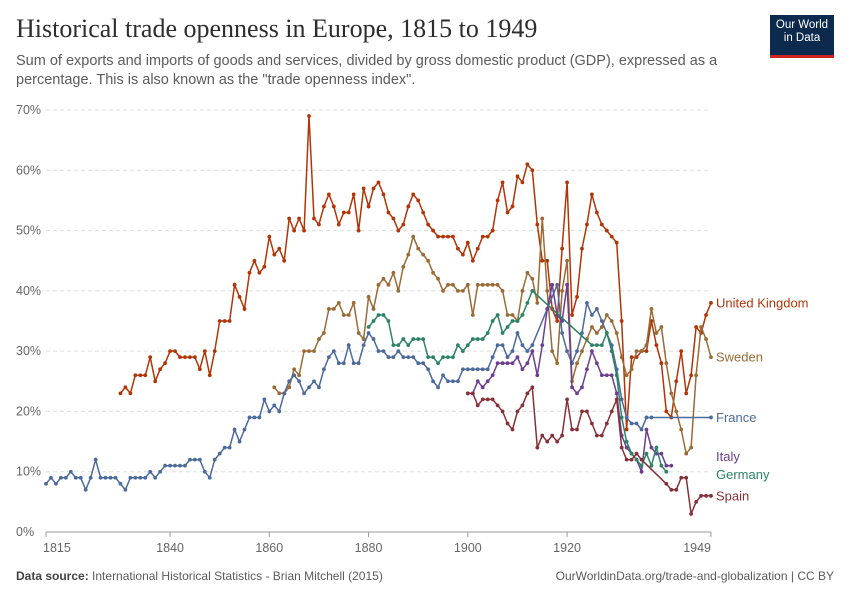 The image size is (850, 600). Describe the element at coordinates (728, 456) in the screenshot. I see `series-label: Italy` at that location.